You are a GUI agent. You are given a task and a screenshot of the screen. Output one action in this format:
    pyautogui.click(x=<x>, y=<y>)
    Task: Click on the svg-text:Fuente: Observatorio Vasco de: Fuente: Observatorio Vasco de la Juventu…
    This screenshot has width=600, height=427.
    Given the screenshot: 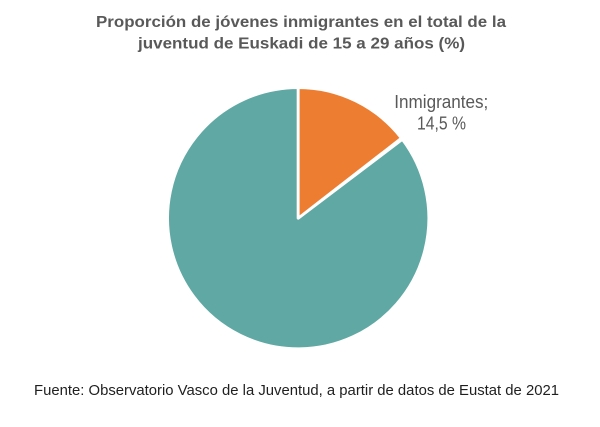 What is the action you would take?
    pyautogui.click(x=296, y=391)
    